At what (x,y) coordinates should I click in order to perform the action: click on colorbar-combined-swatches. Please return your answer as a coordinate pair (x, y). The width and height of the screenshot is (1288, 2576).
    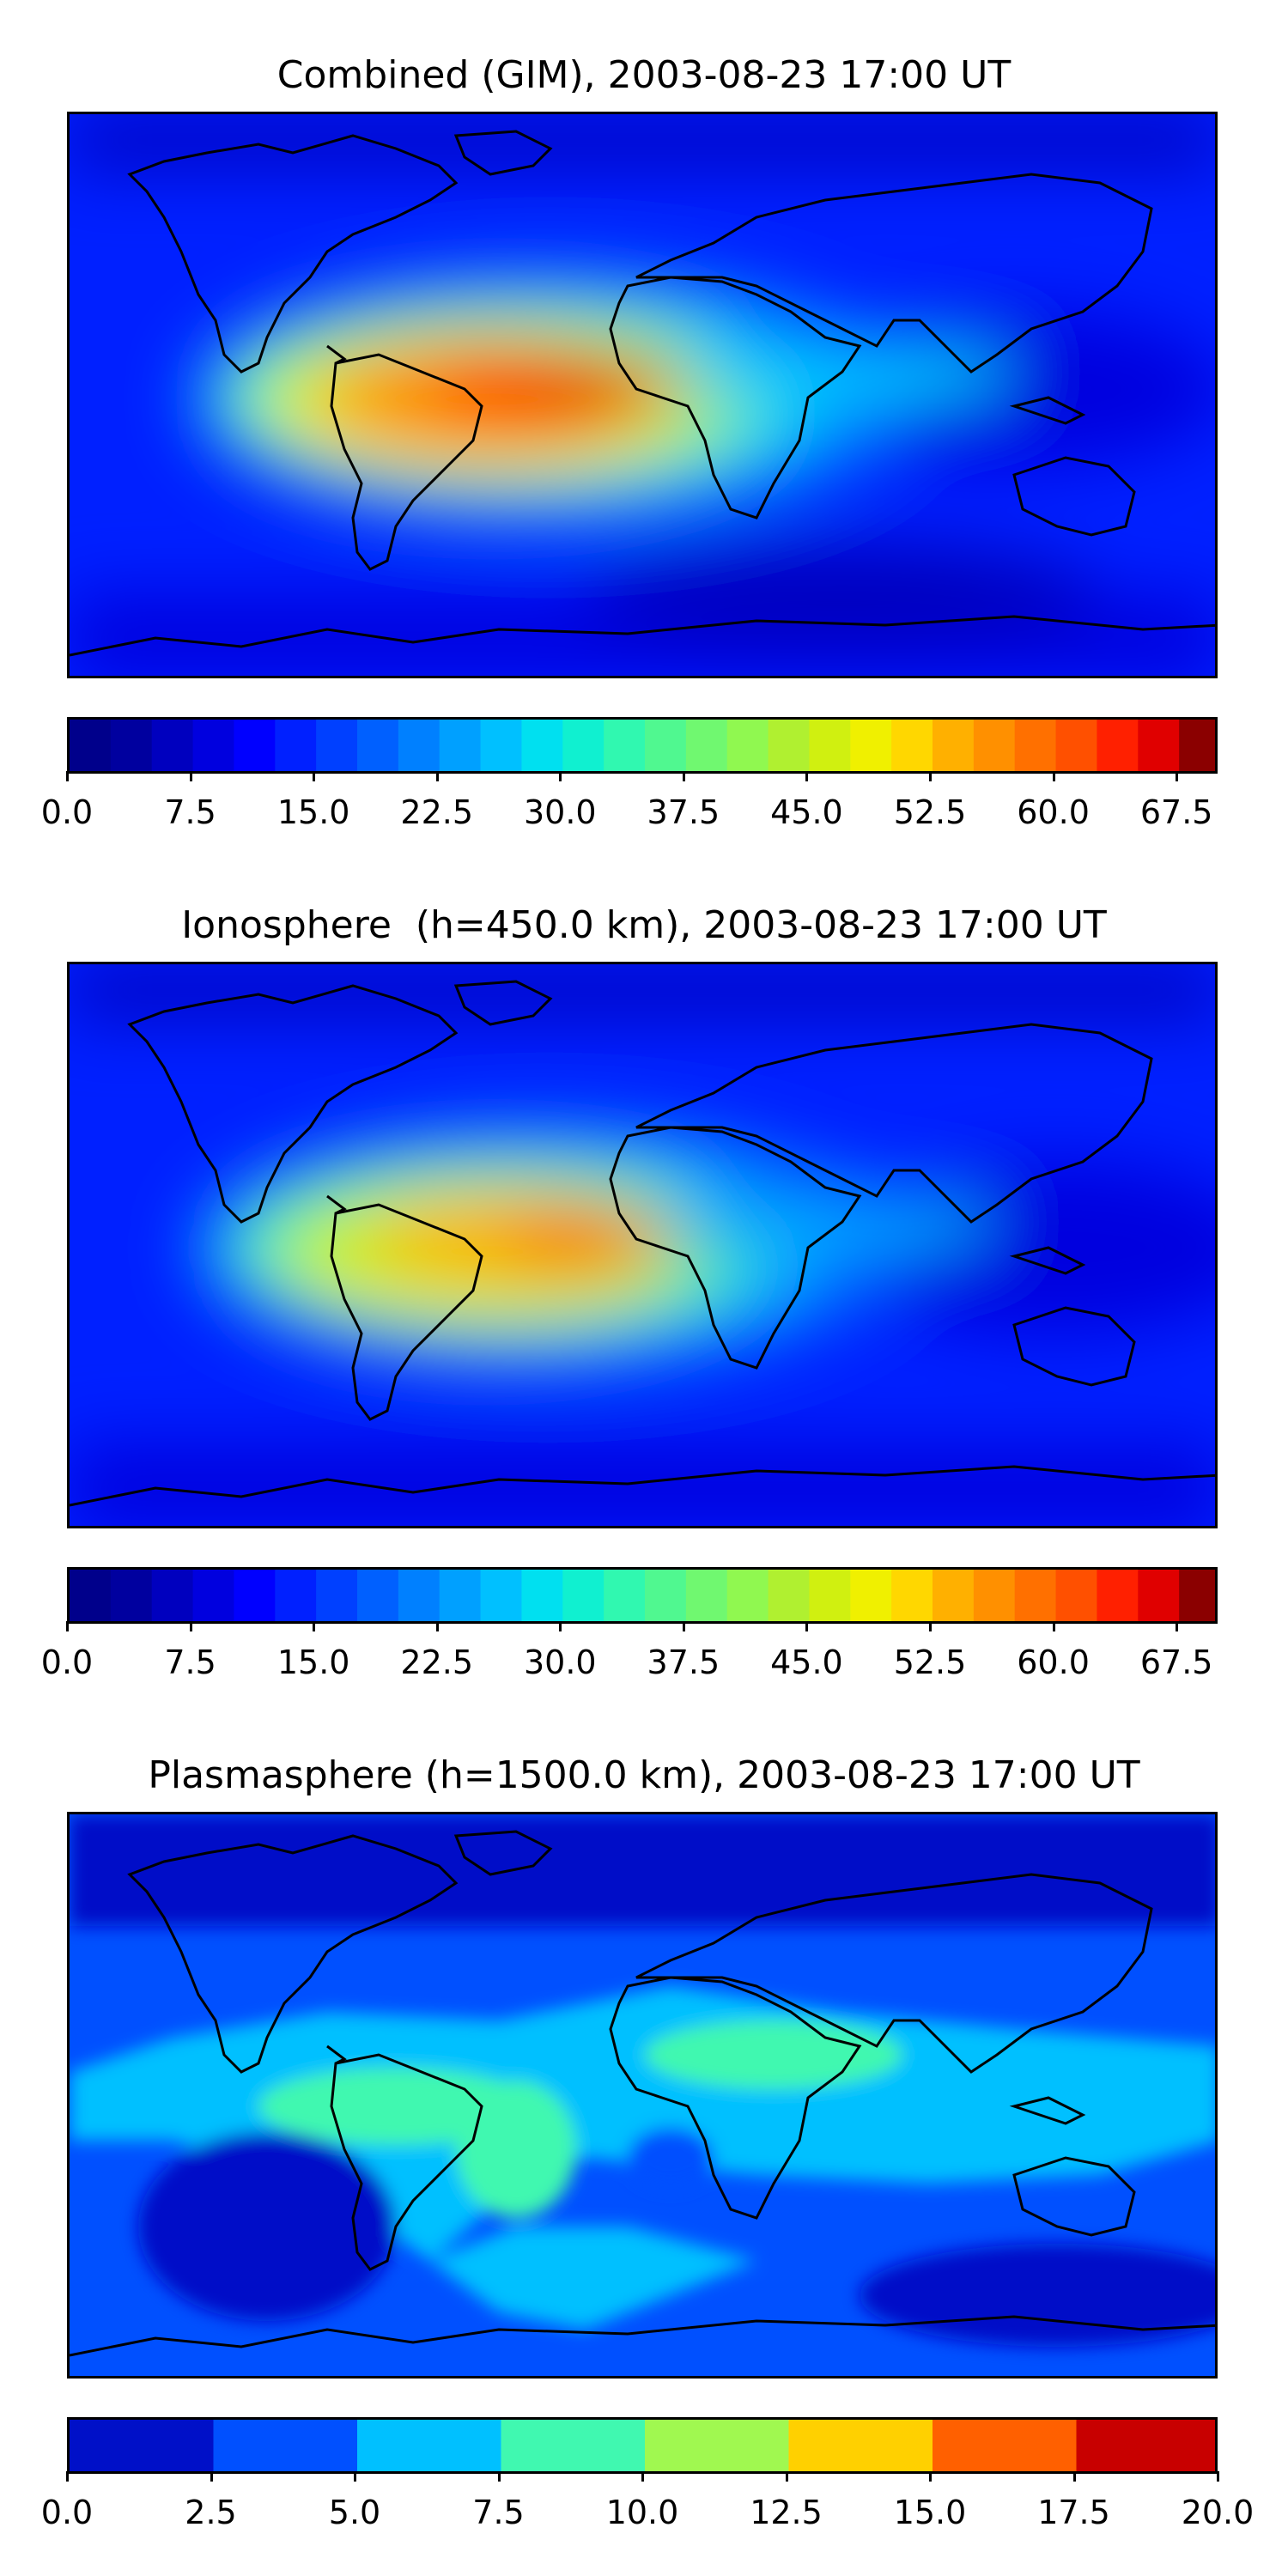
    Looking at the image, I should click on (642, 746).